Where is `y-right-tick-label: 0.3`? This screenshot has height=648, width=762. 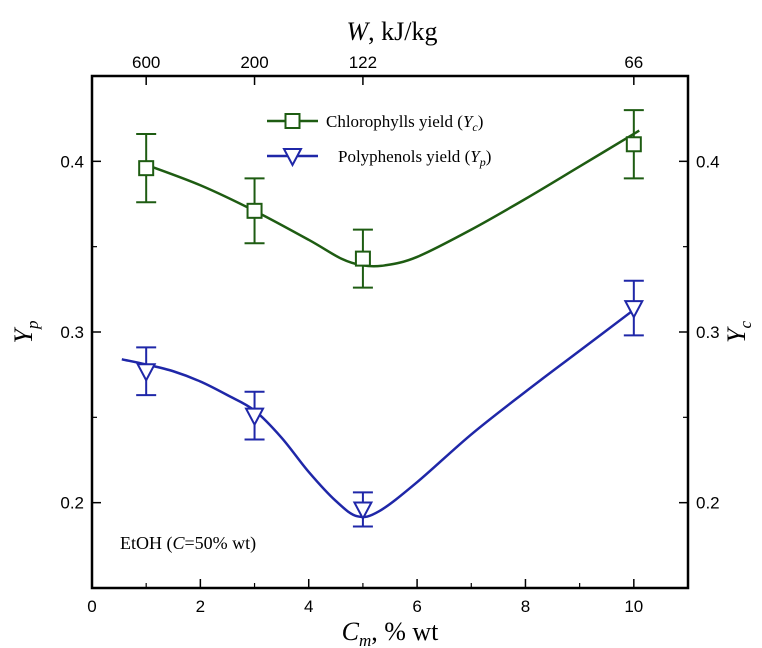
y-right-tick-label: 0.3 is located at coordinates (708, 332).